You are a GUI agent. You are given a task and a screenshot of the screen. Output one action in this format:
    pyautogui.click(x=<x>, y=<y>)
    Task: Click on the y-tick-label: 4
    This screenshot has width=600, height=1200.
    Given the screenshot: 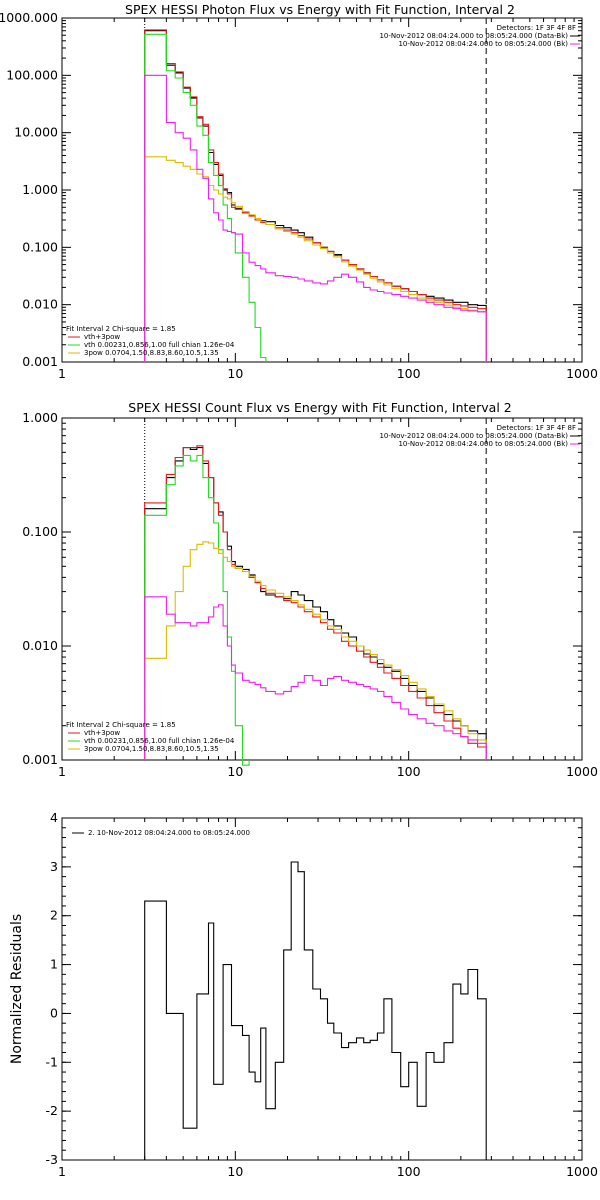 What is the action you would take?
    pyautogui.click(x=54, y=817)
    